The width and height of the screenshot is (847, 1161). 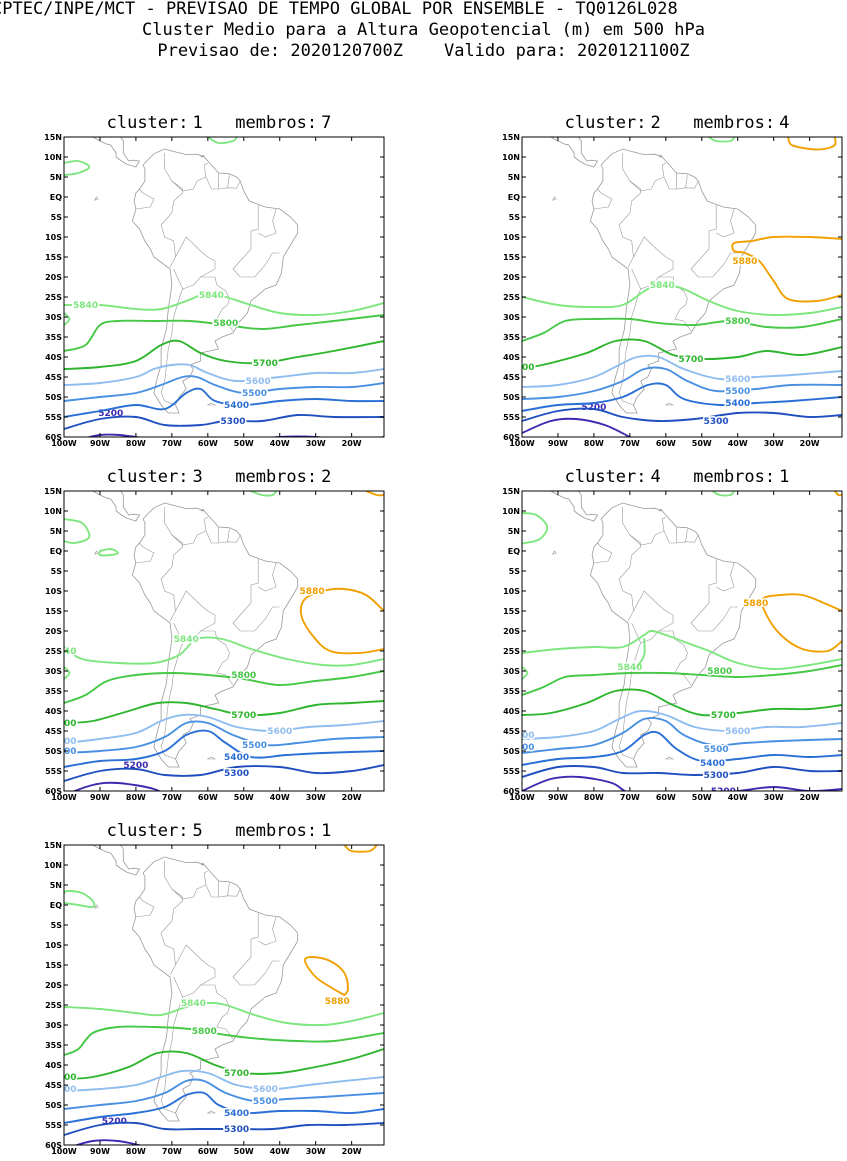 What do you see at coordinates (276, 831) in the screenshot?
I see `members-label: membros:` at bounding box center [276, 831].